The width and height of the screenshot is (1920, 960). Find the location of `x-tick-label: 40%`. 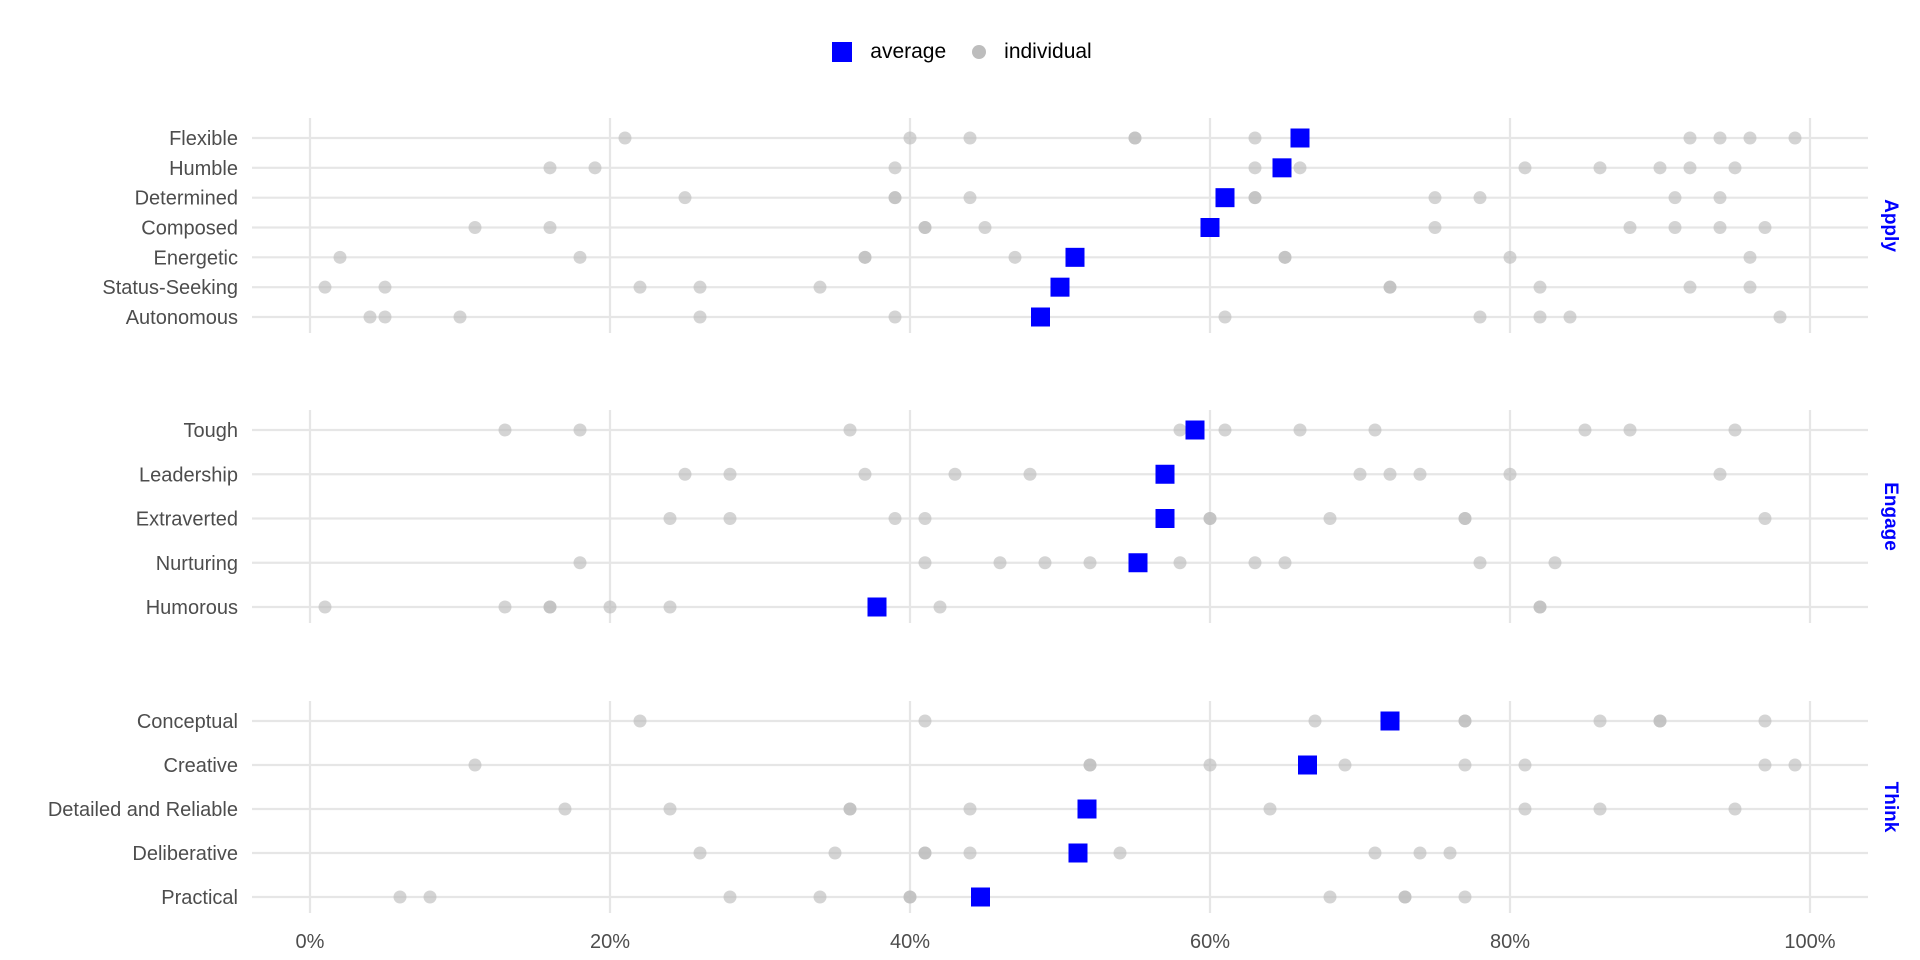

x-tick-label: 40% is located at coordinates (910, 942).